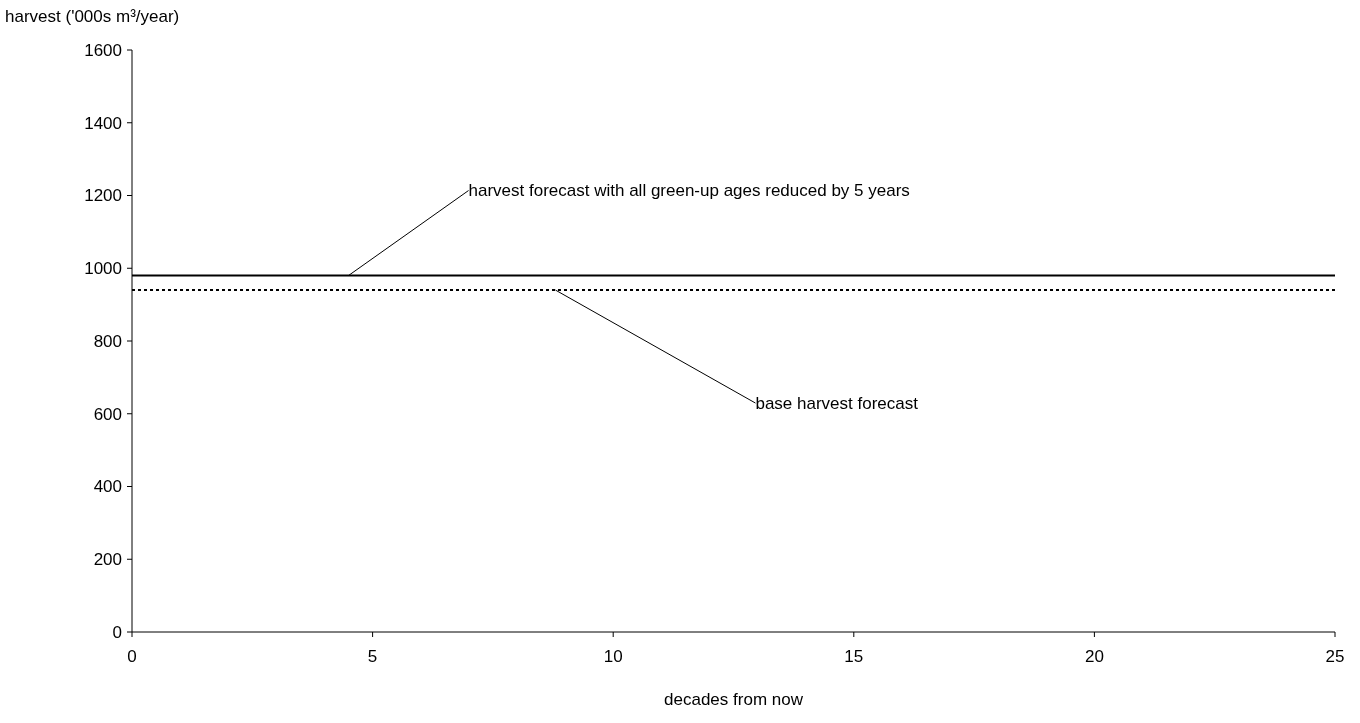  What do you see at coordinates (734, 699) in the screenshot?
I see `x-axis-title: decades from now` at bounding box center [734, 699].